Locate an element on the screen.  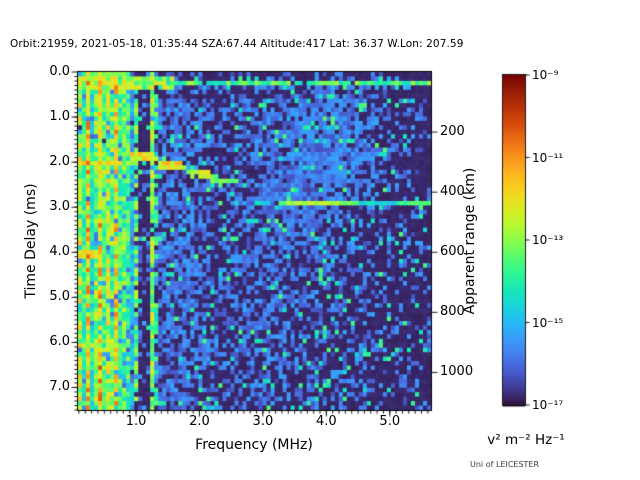
colorbar-tick-label: 10⁻¹³ is located at coordinates (548, 240).